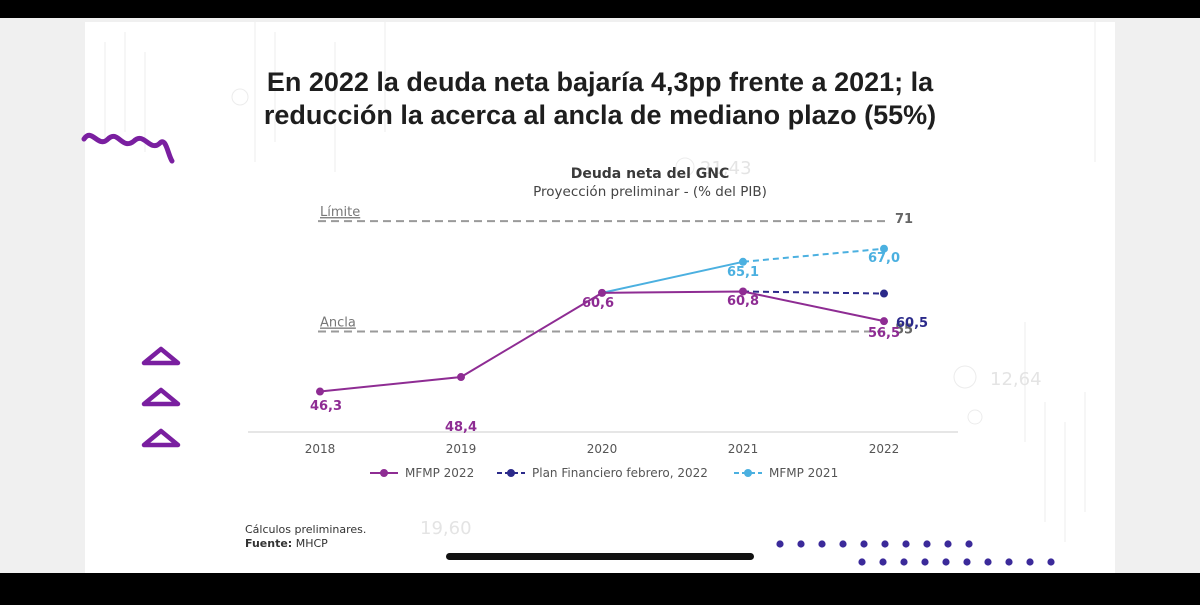 Image resolution: width=1200 pixels, height=605 pixels. I want to click on note-preliminary: Cálculos preliminares., so click(306, 529).